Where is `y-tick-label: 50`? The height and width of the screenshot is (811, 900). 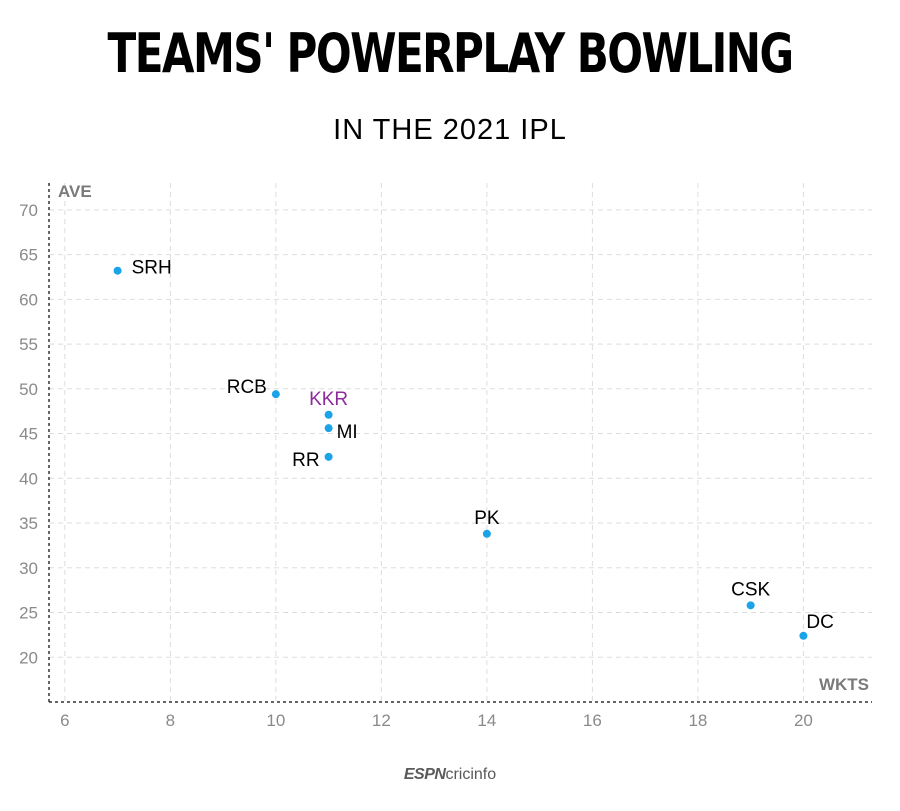 y-tick-label: 50 is located at coordinates (28, 389).